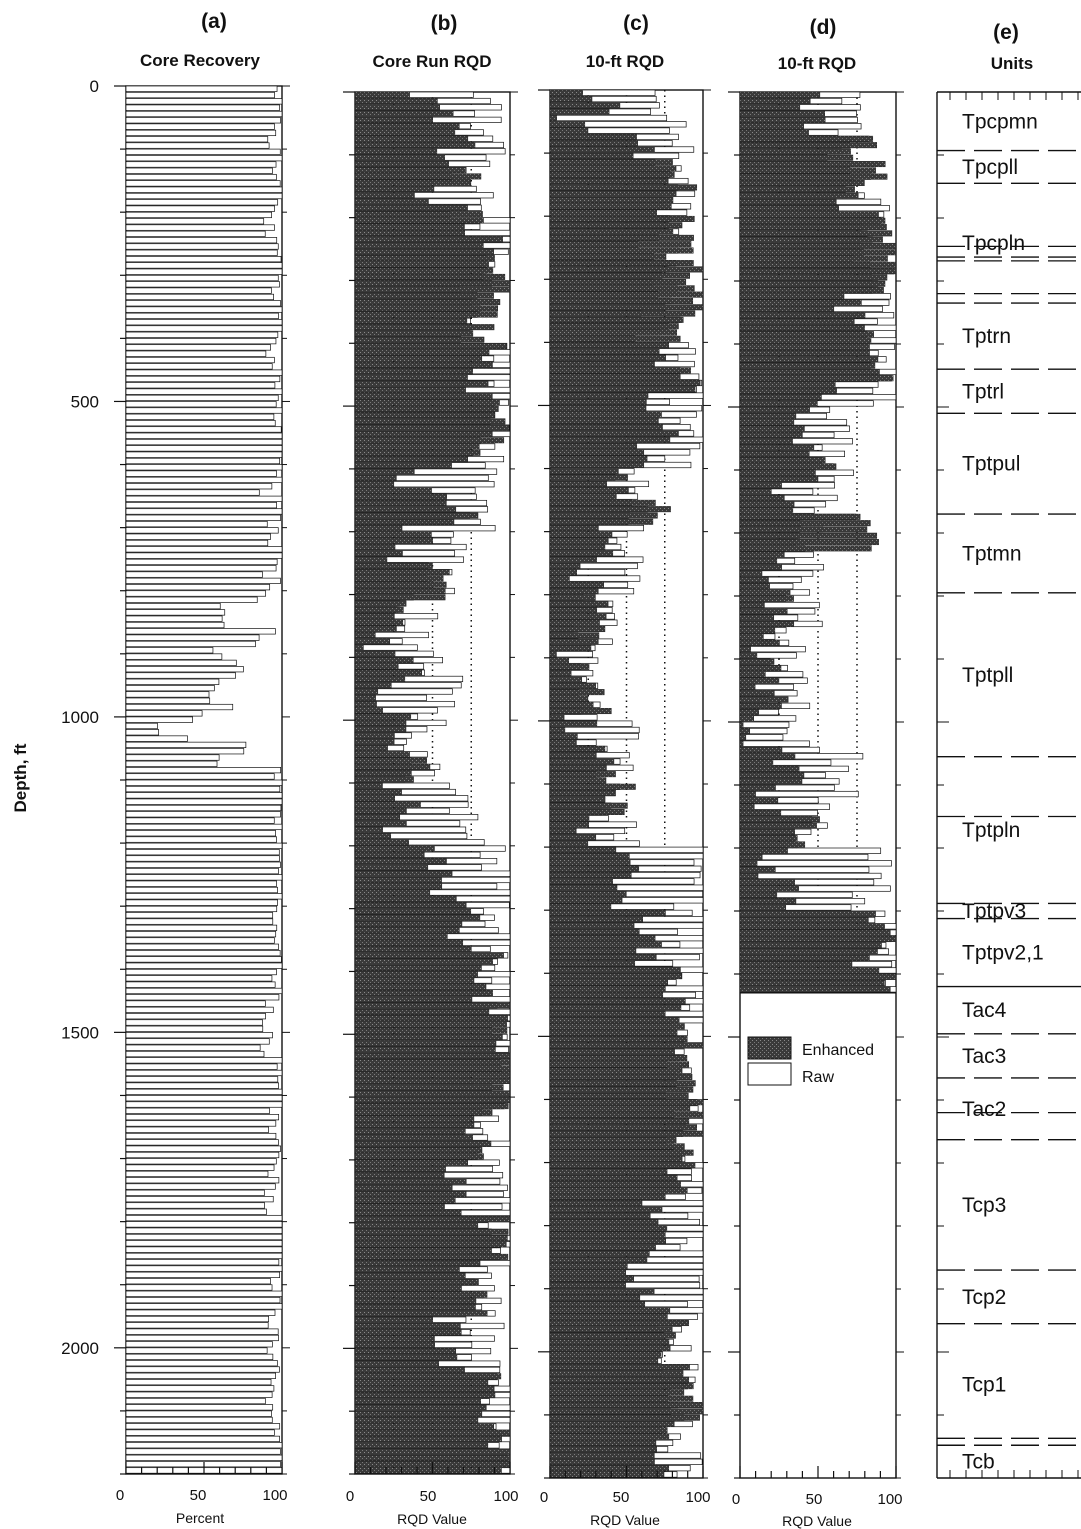 This screenshot has width=1081, height=1529. What do you see at coordinates (769, 1074) in the screenshot?
I see `legend-raw-swatch` at bounding box center [769, 1074].